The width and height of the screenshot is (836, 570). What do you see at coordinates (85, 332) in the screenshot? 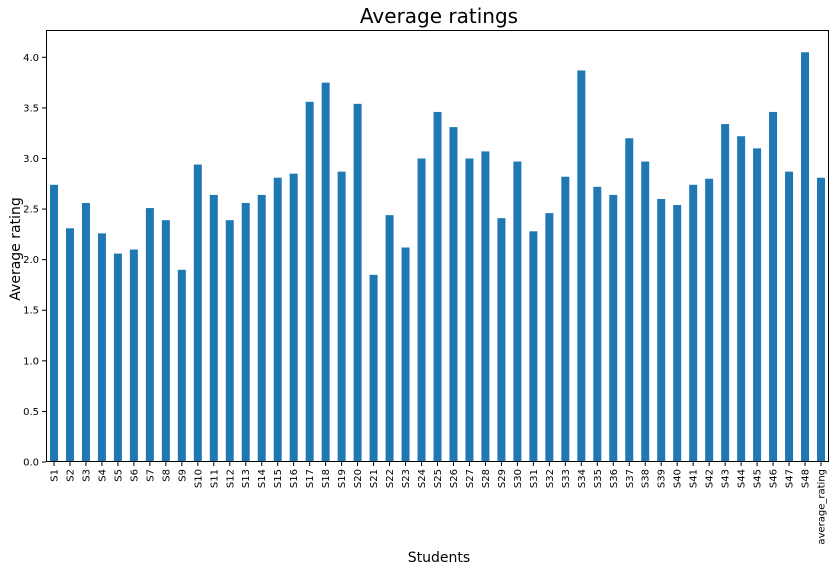
I see `bar-S3` at bounding box center [85, 332].